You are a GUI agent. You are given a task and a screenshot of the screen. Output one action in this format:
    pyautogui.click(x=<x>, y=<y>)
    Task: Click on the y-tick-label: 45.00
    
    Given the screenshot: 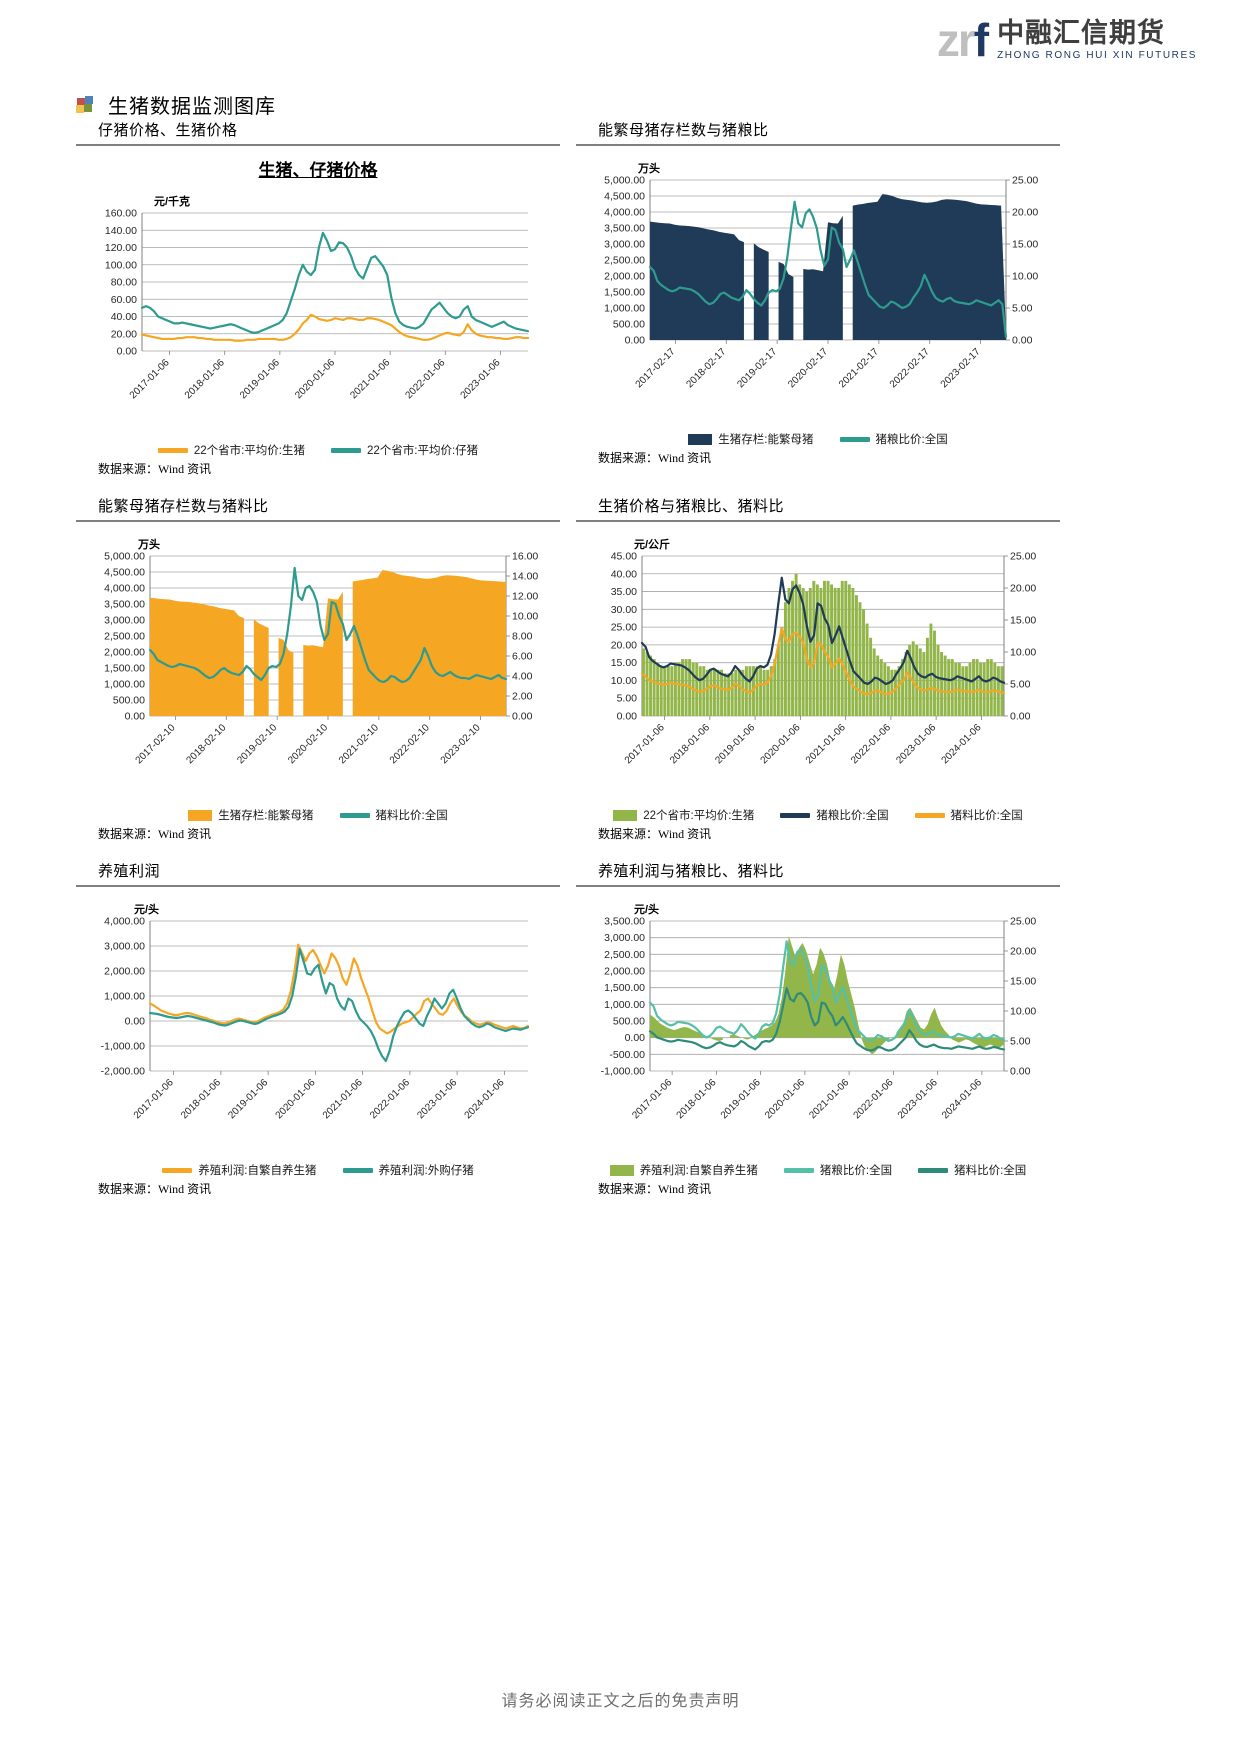 What is the action you would take?
    pyautogui.click(x=624, y=557)
    